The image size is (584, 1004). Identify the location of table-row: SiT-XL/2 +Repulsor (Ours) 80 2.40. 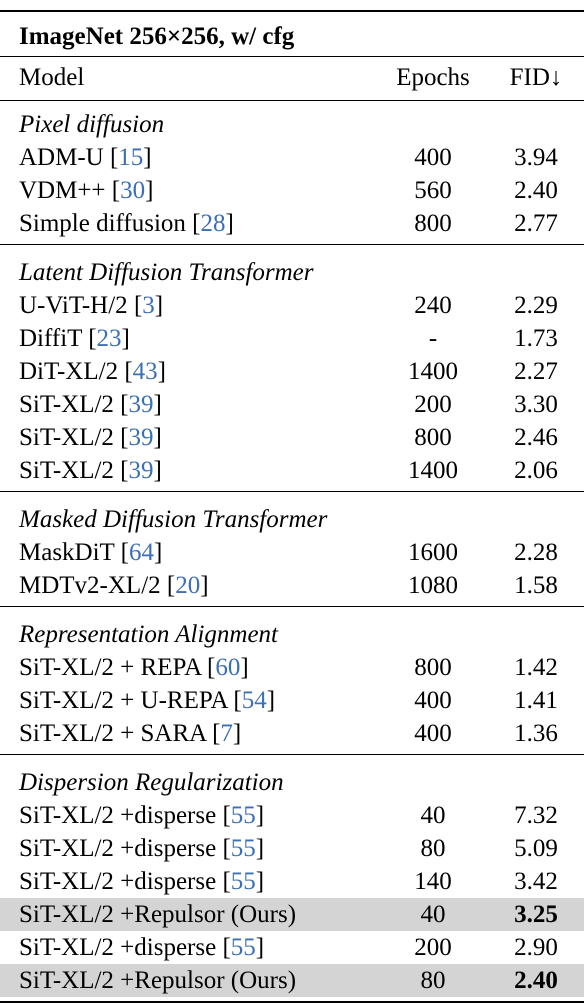
(292, 980).